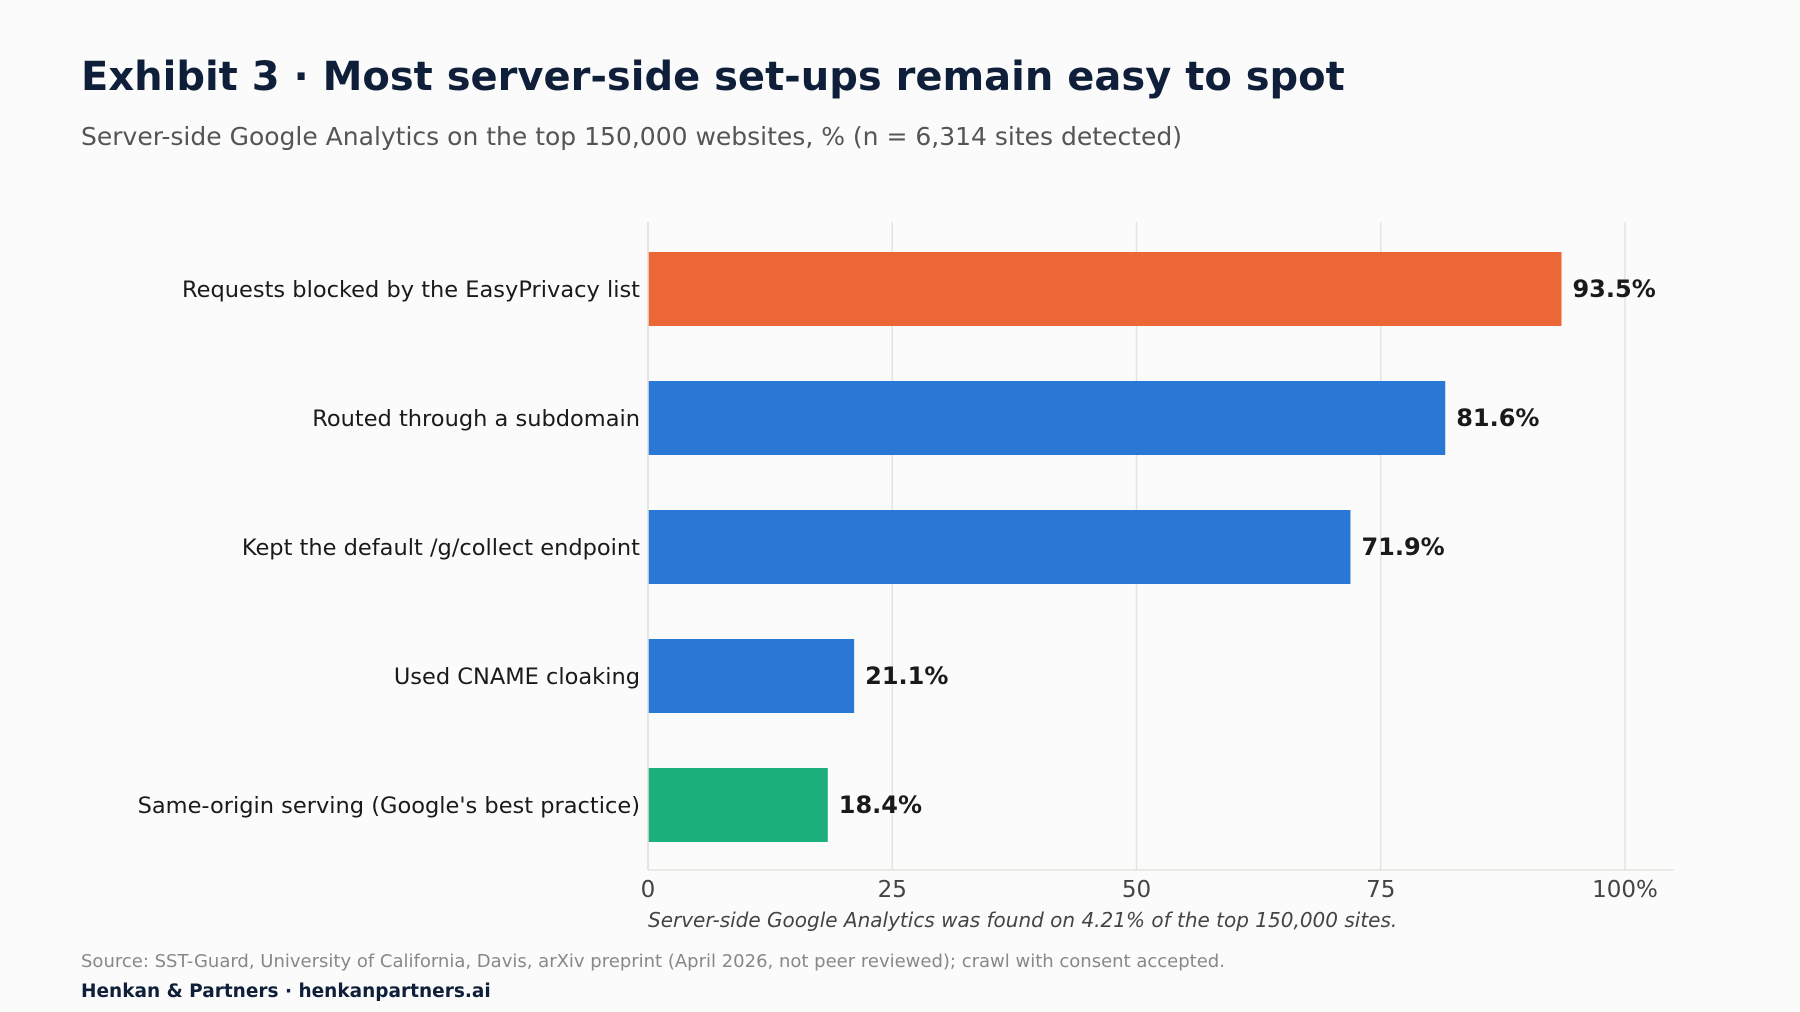  Describe the element at coordinates (1497, 418) in the screenshot. I see `value-label: 81.6%` at that location.